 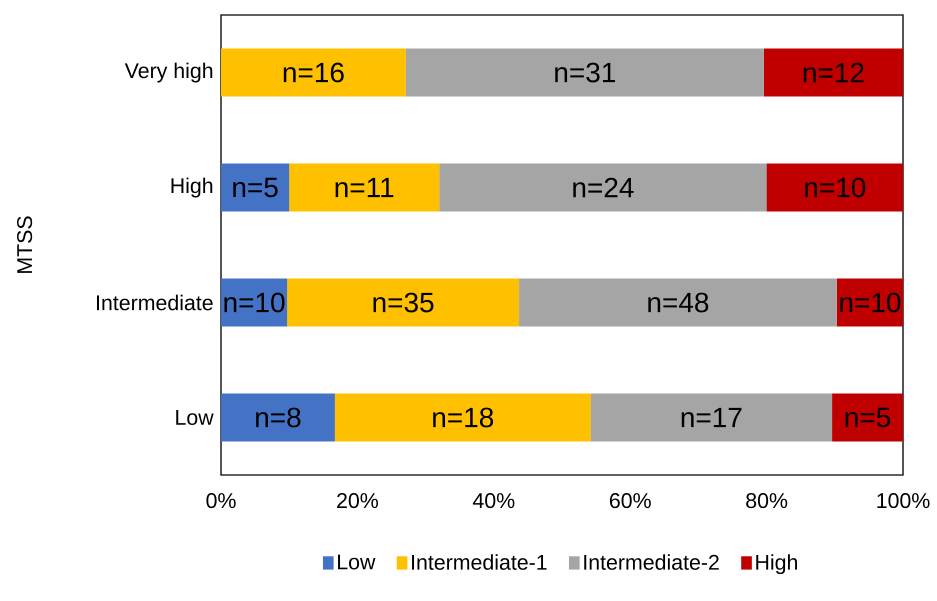 I want to click on x-tick-label: 20%, so click(x=357, y=500).